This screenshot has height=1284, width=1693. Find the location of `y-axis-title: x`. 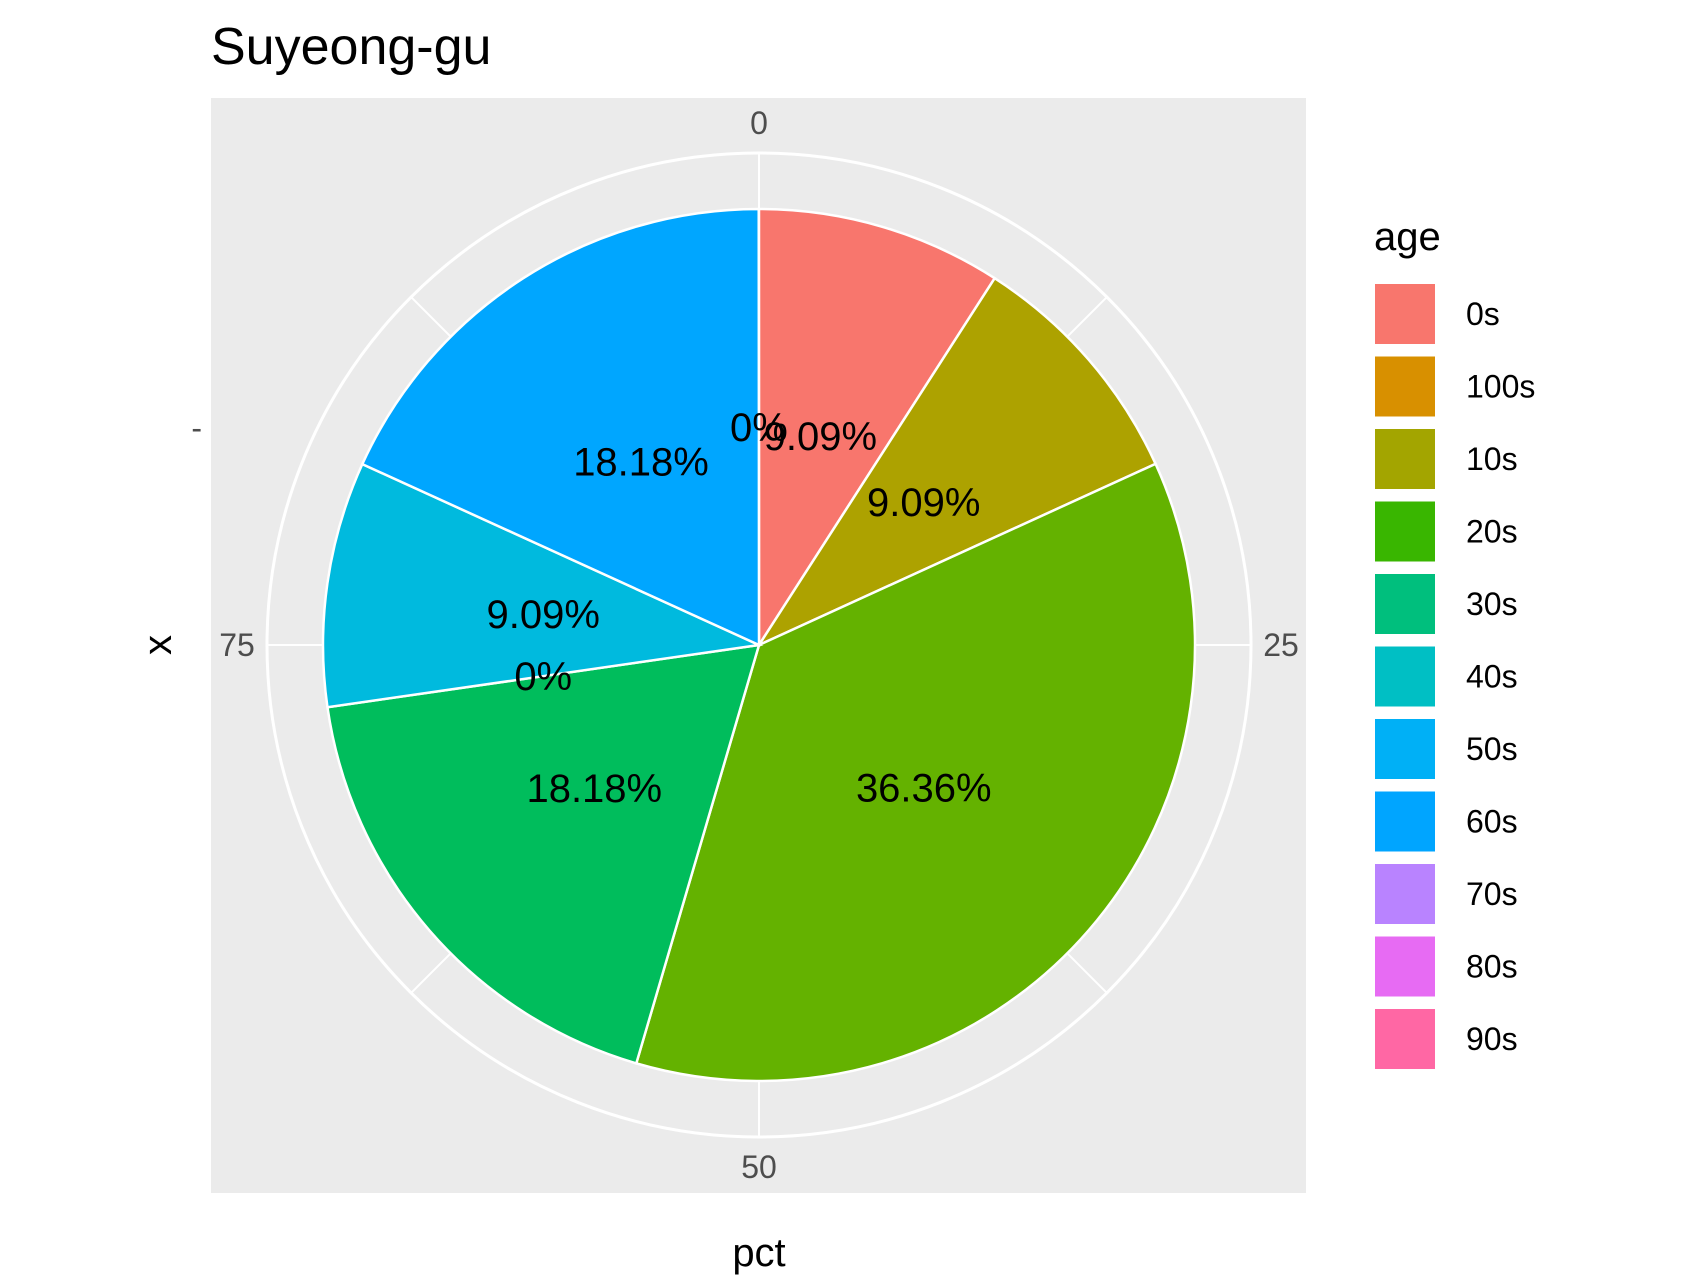

y-axis-title: x is located at coordinates (158, 645).